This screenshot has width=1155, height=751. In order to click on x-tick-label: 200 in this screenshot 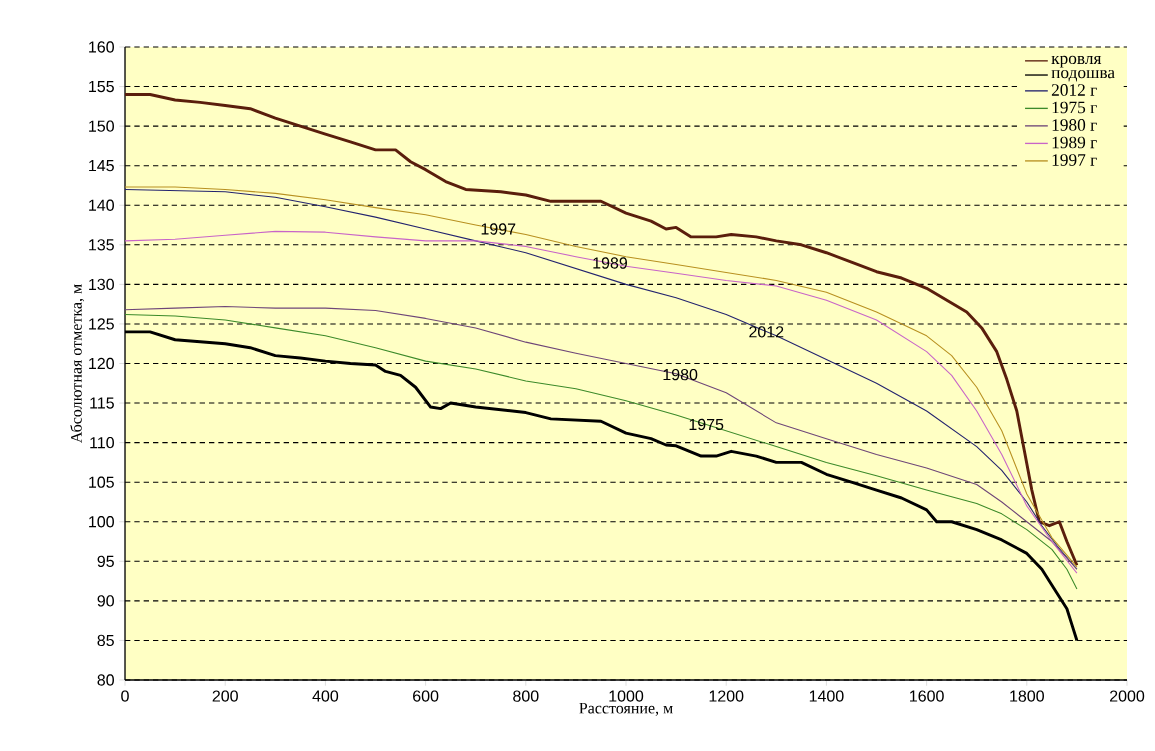, I will do `click(225, 696)`.